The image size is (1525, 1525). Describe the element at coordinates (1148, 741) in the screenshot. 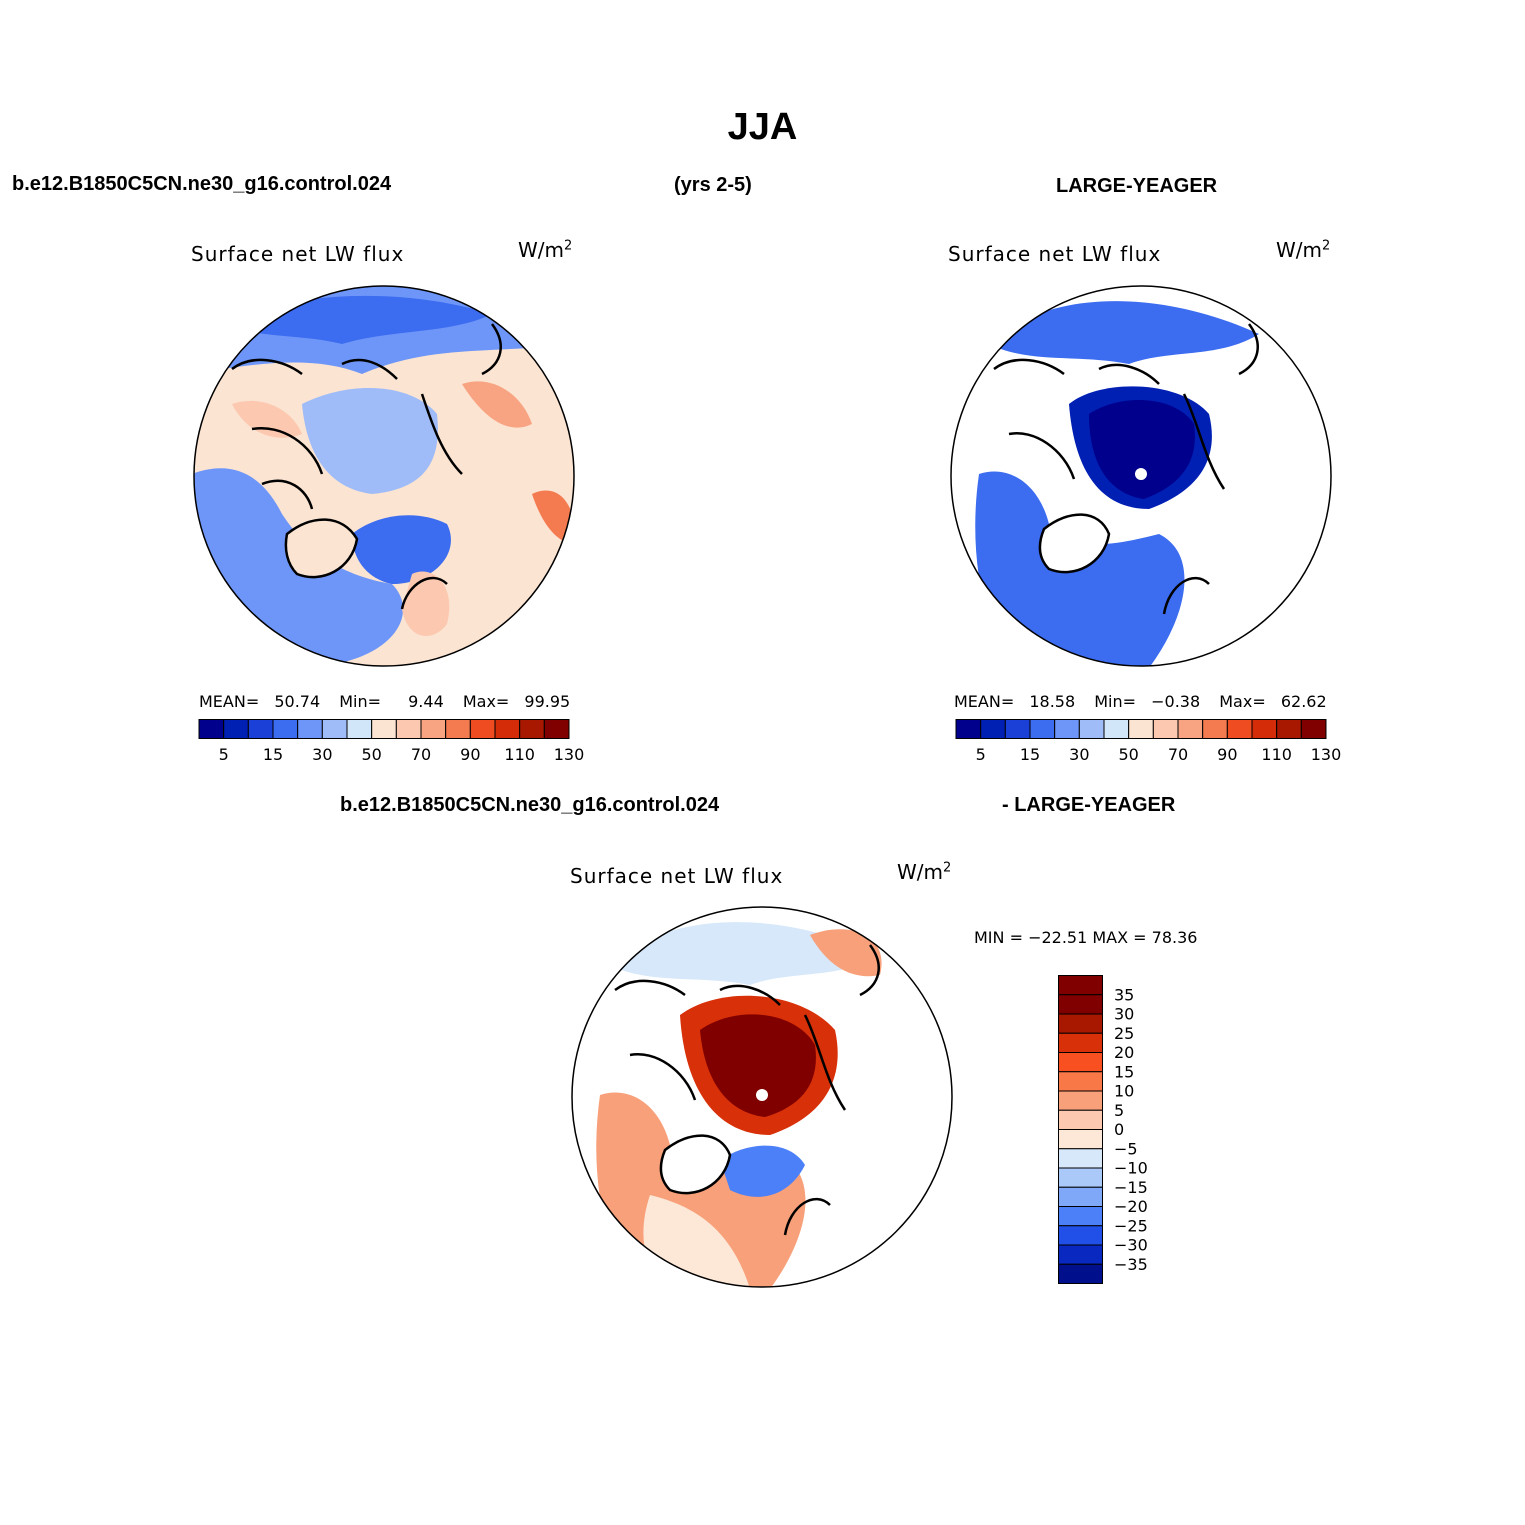

I see `panel2-colorbar: 5 15 30 50 70 90 110 130` at that location.